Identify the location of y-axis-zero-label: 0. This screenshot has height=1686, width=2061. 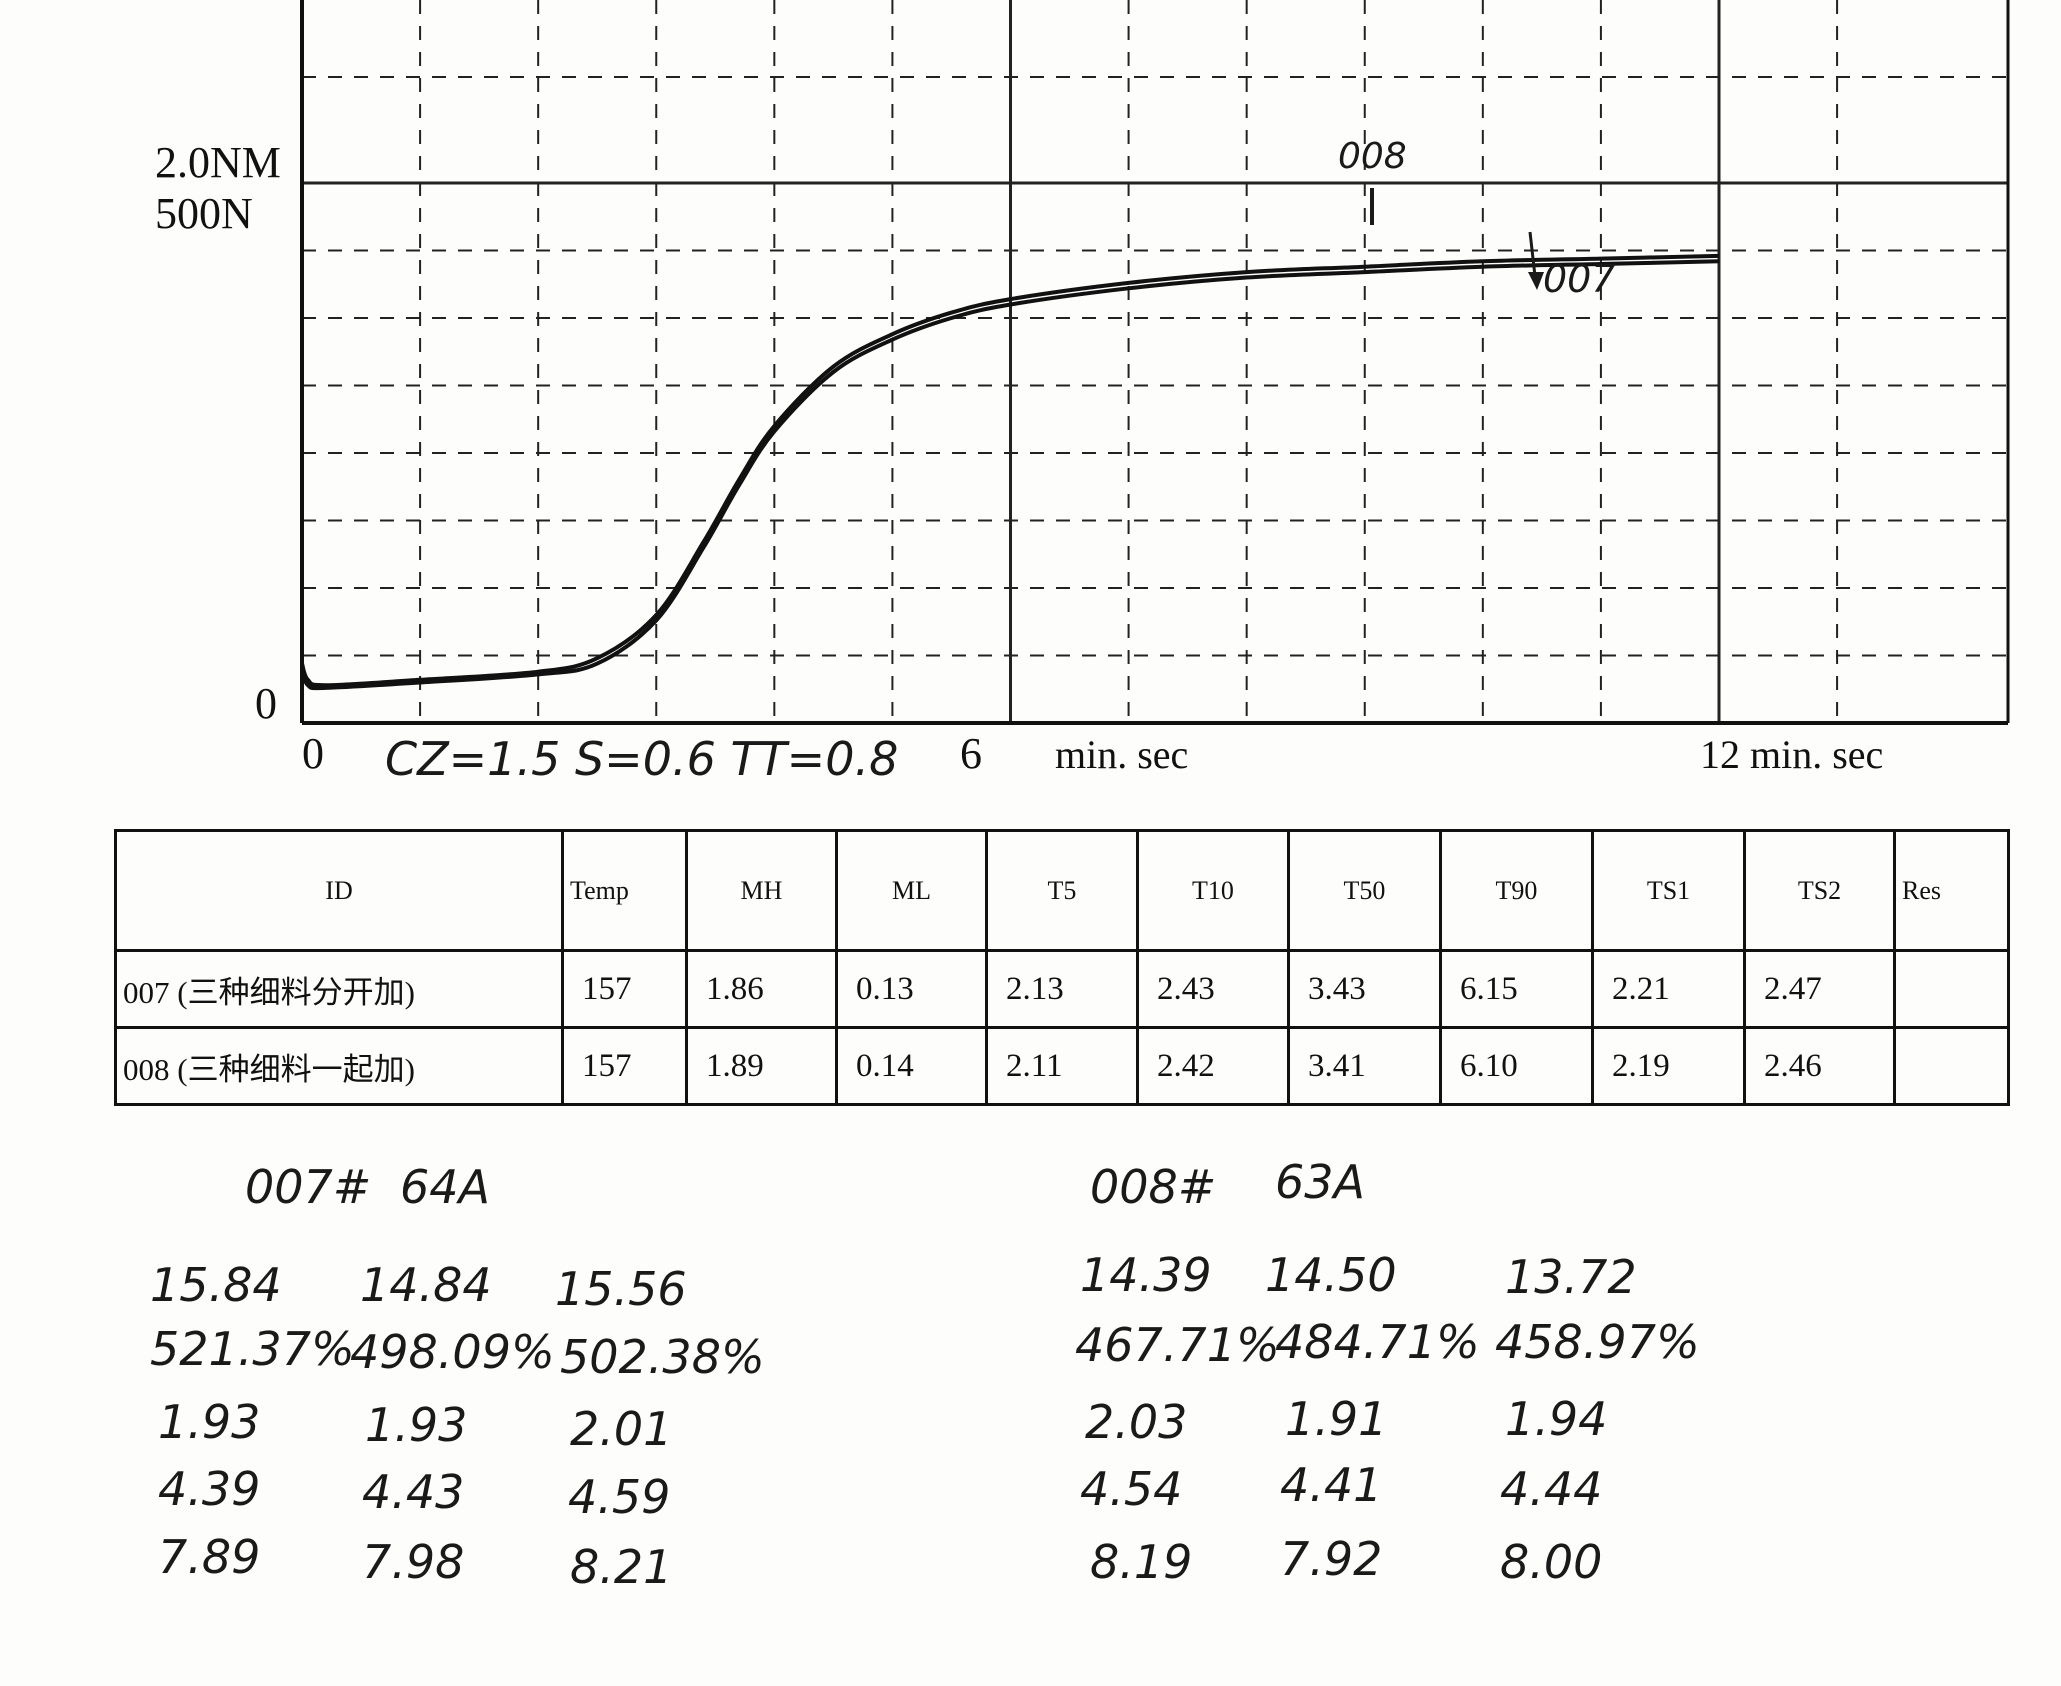
(266, 703).